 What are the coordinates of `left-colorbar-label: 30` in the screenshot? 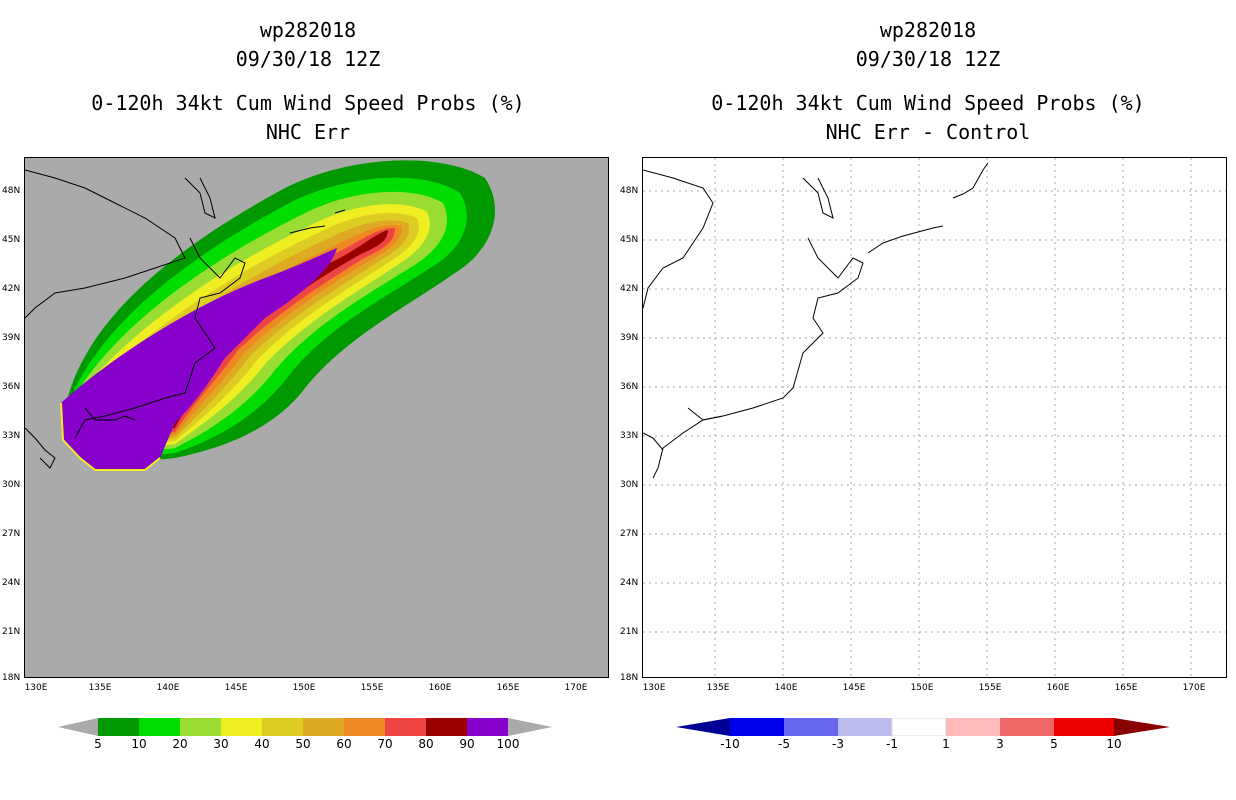 It's located at (221, 744).